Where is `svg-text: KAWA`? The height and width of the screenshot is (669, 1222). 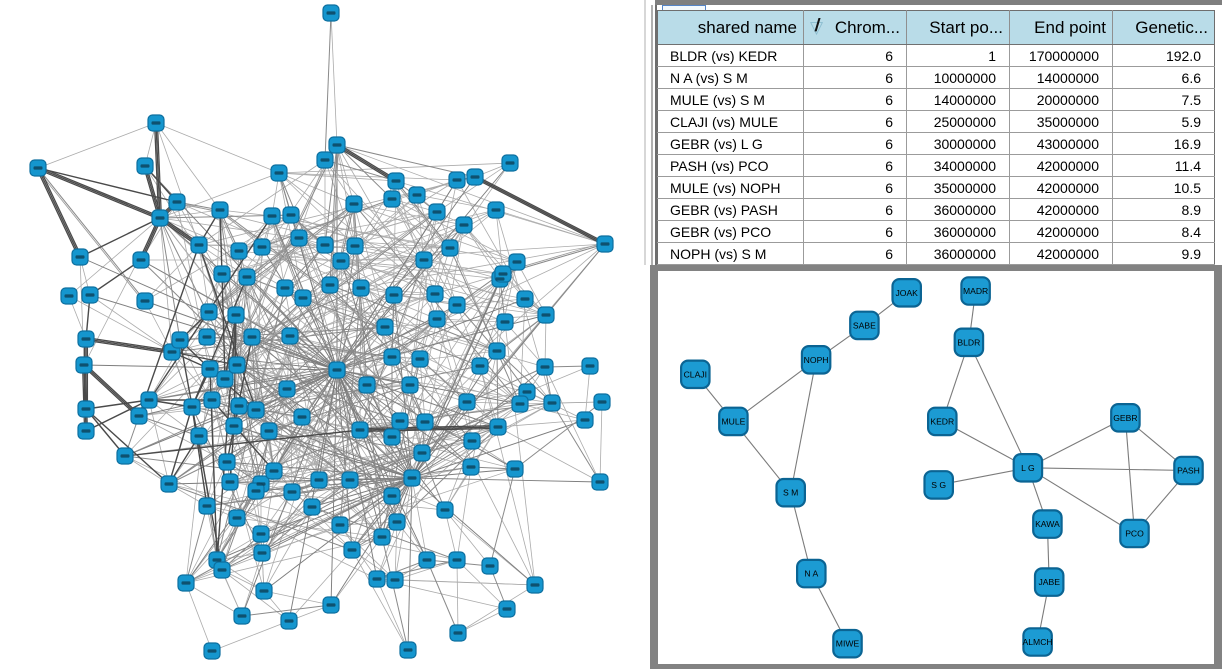
svg-text: KAWA is located at coordinates (1047, 524).